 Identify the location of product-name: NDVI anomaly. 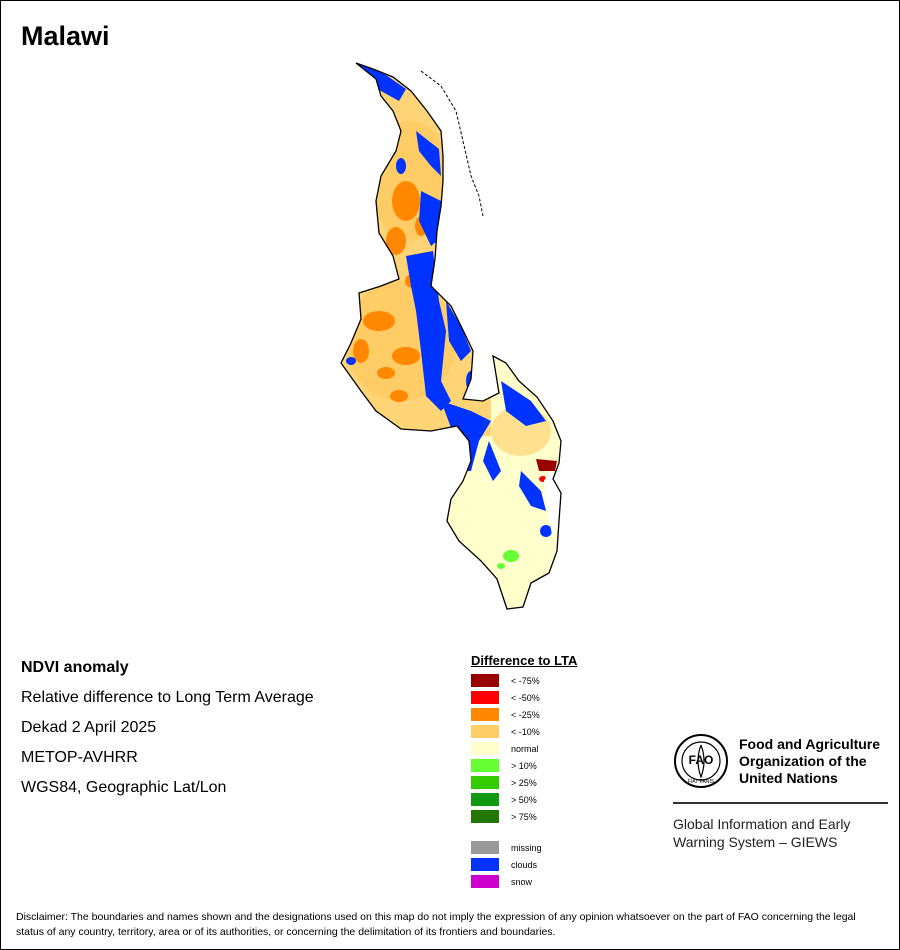
(75, 667).